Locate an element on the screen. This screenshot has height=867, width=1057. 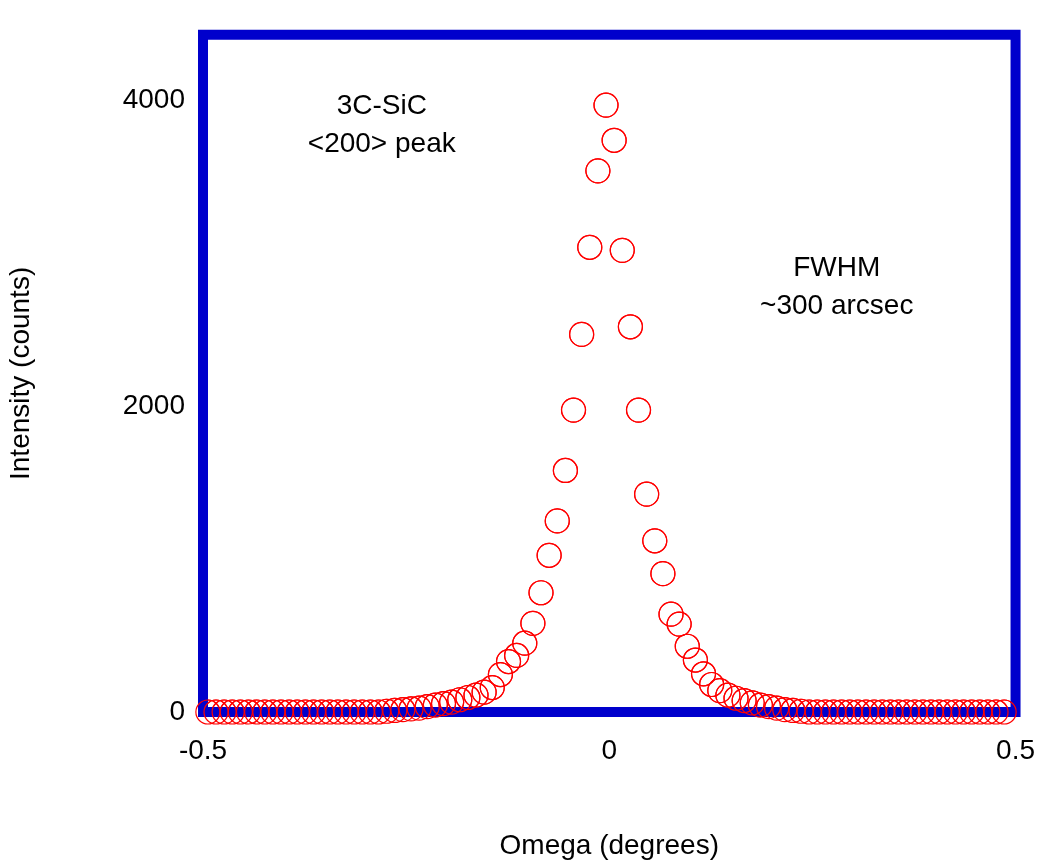
y-axis-title: Intensity (counts) is located at coordinates (19, 373).